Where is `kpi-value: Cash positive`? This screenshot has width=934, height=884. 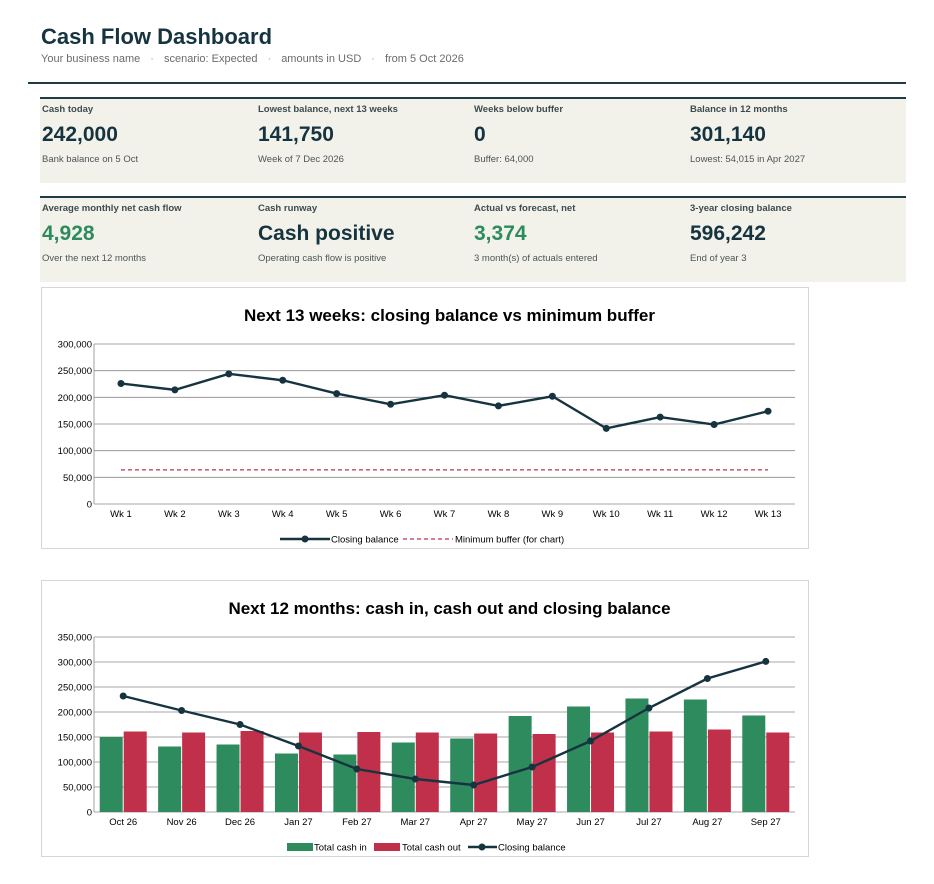
kpi-value: Cash positive is located at coordinates (326, 233).